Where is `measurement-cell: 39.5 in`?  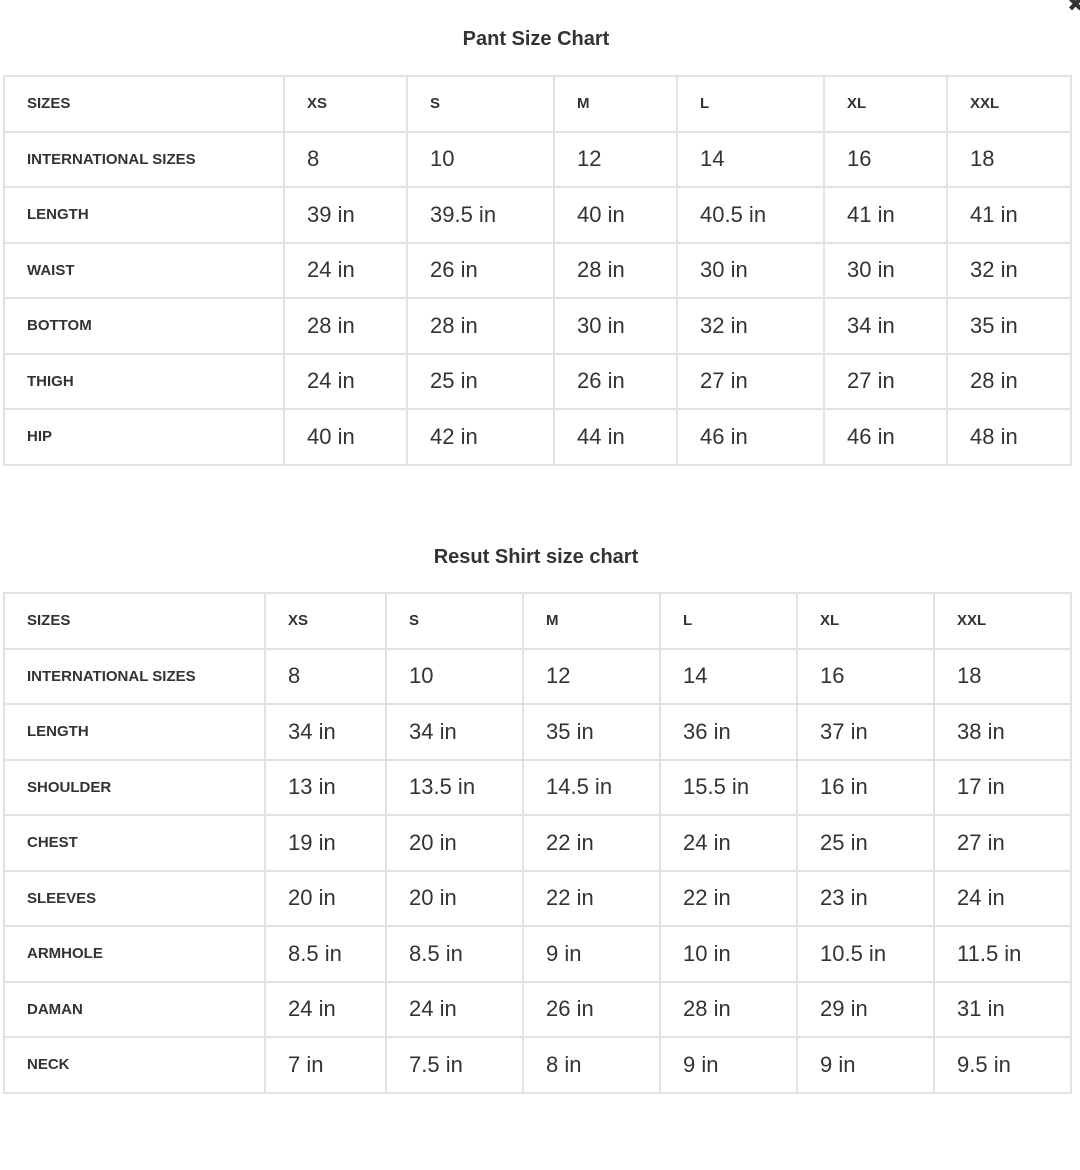
measurement-cell: 39.5 in is located at coordinates (480, 215).